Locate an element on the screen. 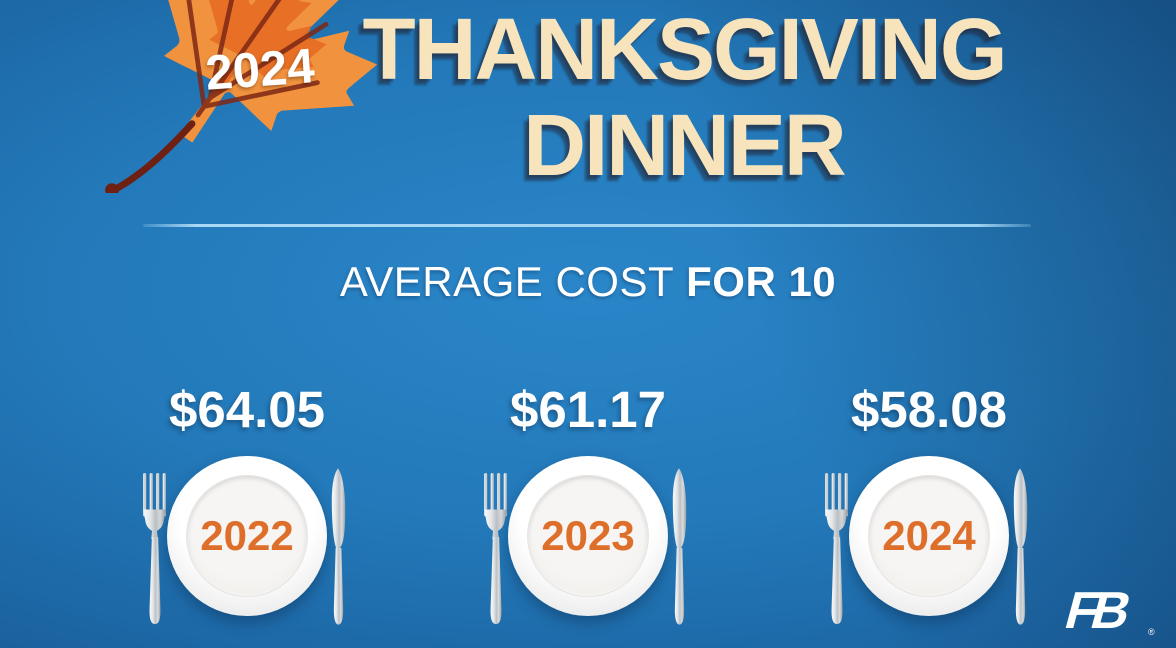 The height and width of the screenshot is (648, 1176). maple-leaf-icon is located at coordinates (241, 96).